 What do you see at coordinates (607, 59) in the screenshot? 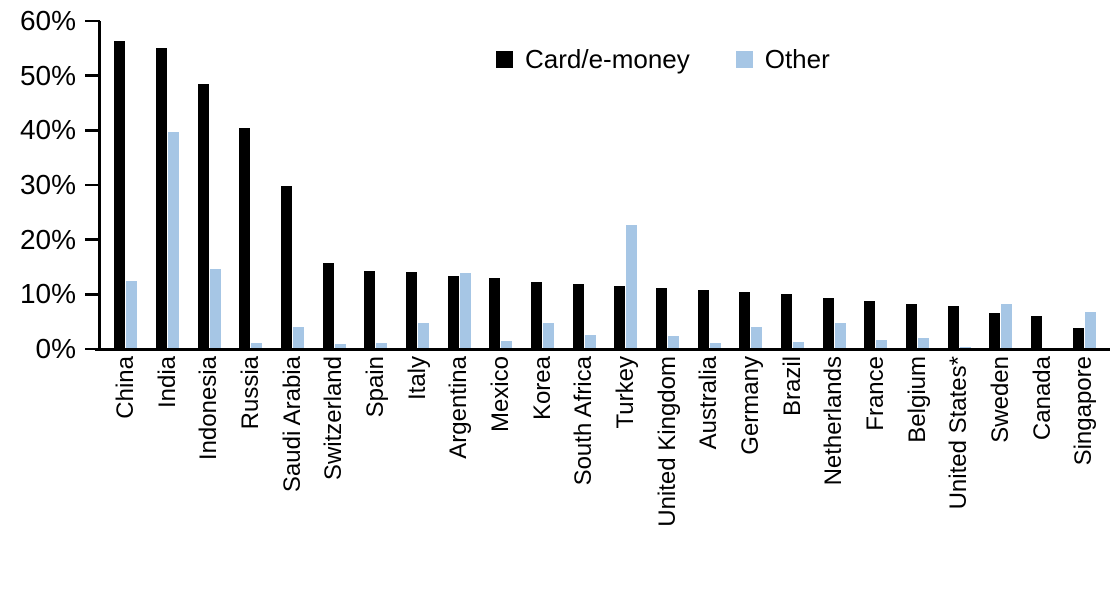
I see `legend-label-card-e-money: Card/e-money` at bounding box center [607, 59].